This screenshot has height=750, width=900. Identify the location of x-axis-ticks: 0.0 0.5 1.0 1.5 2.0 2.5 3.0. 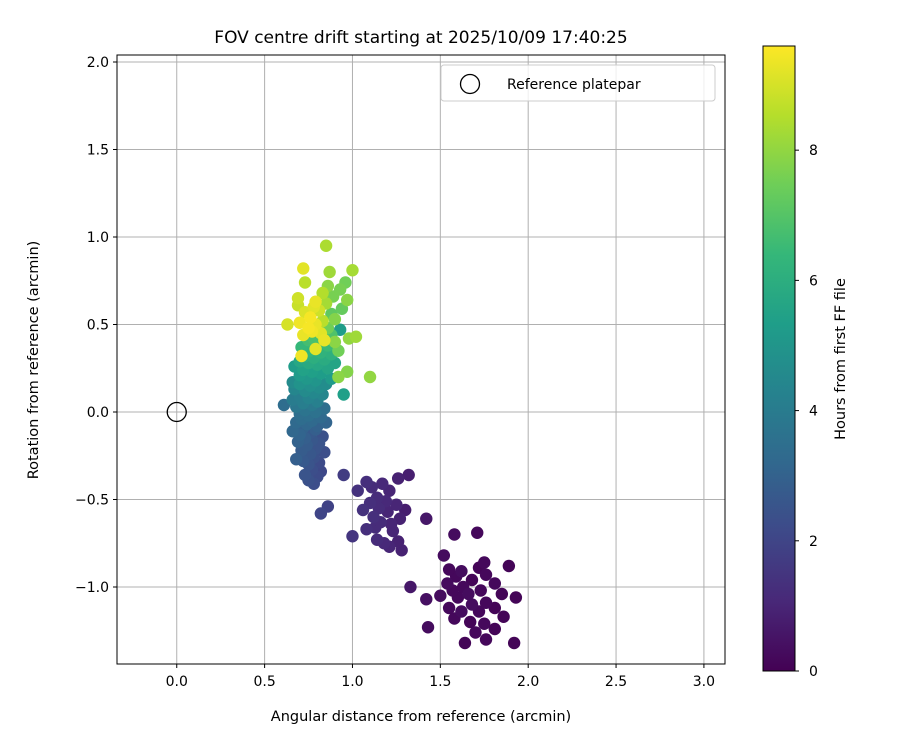
(440, 677).